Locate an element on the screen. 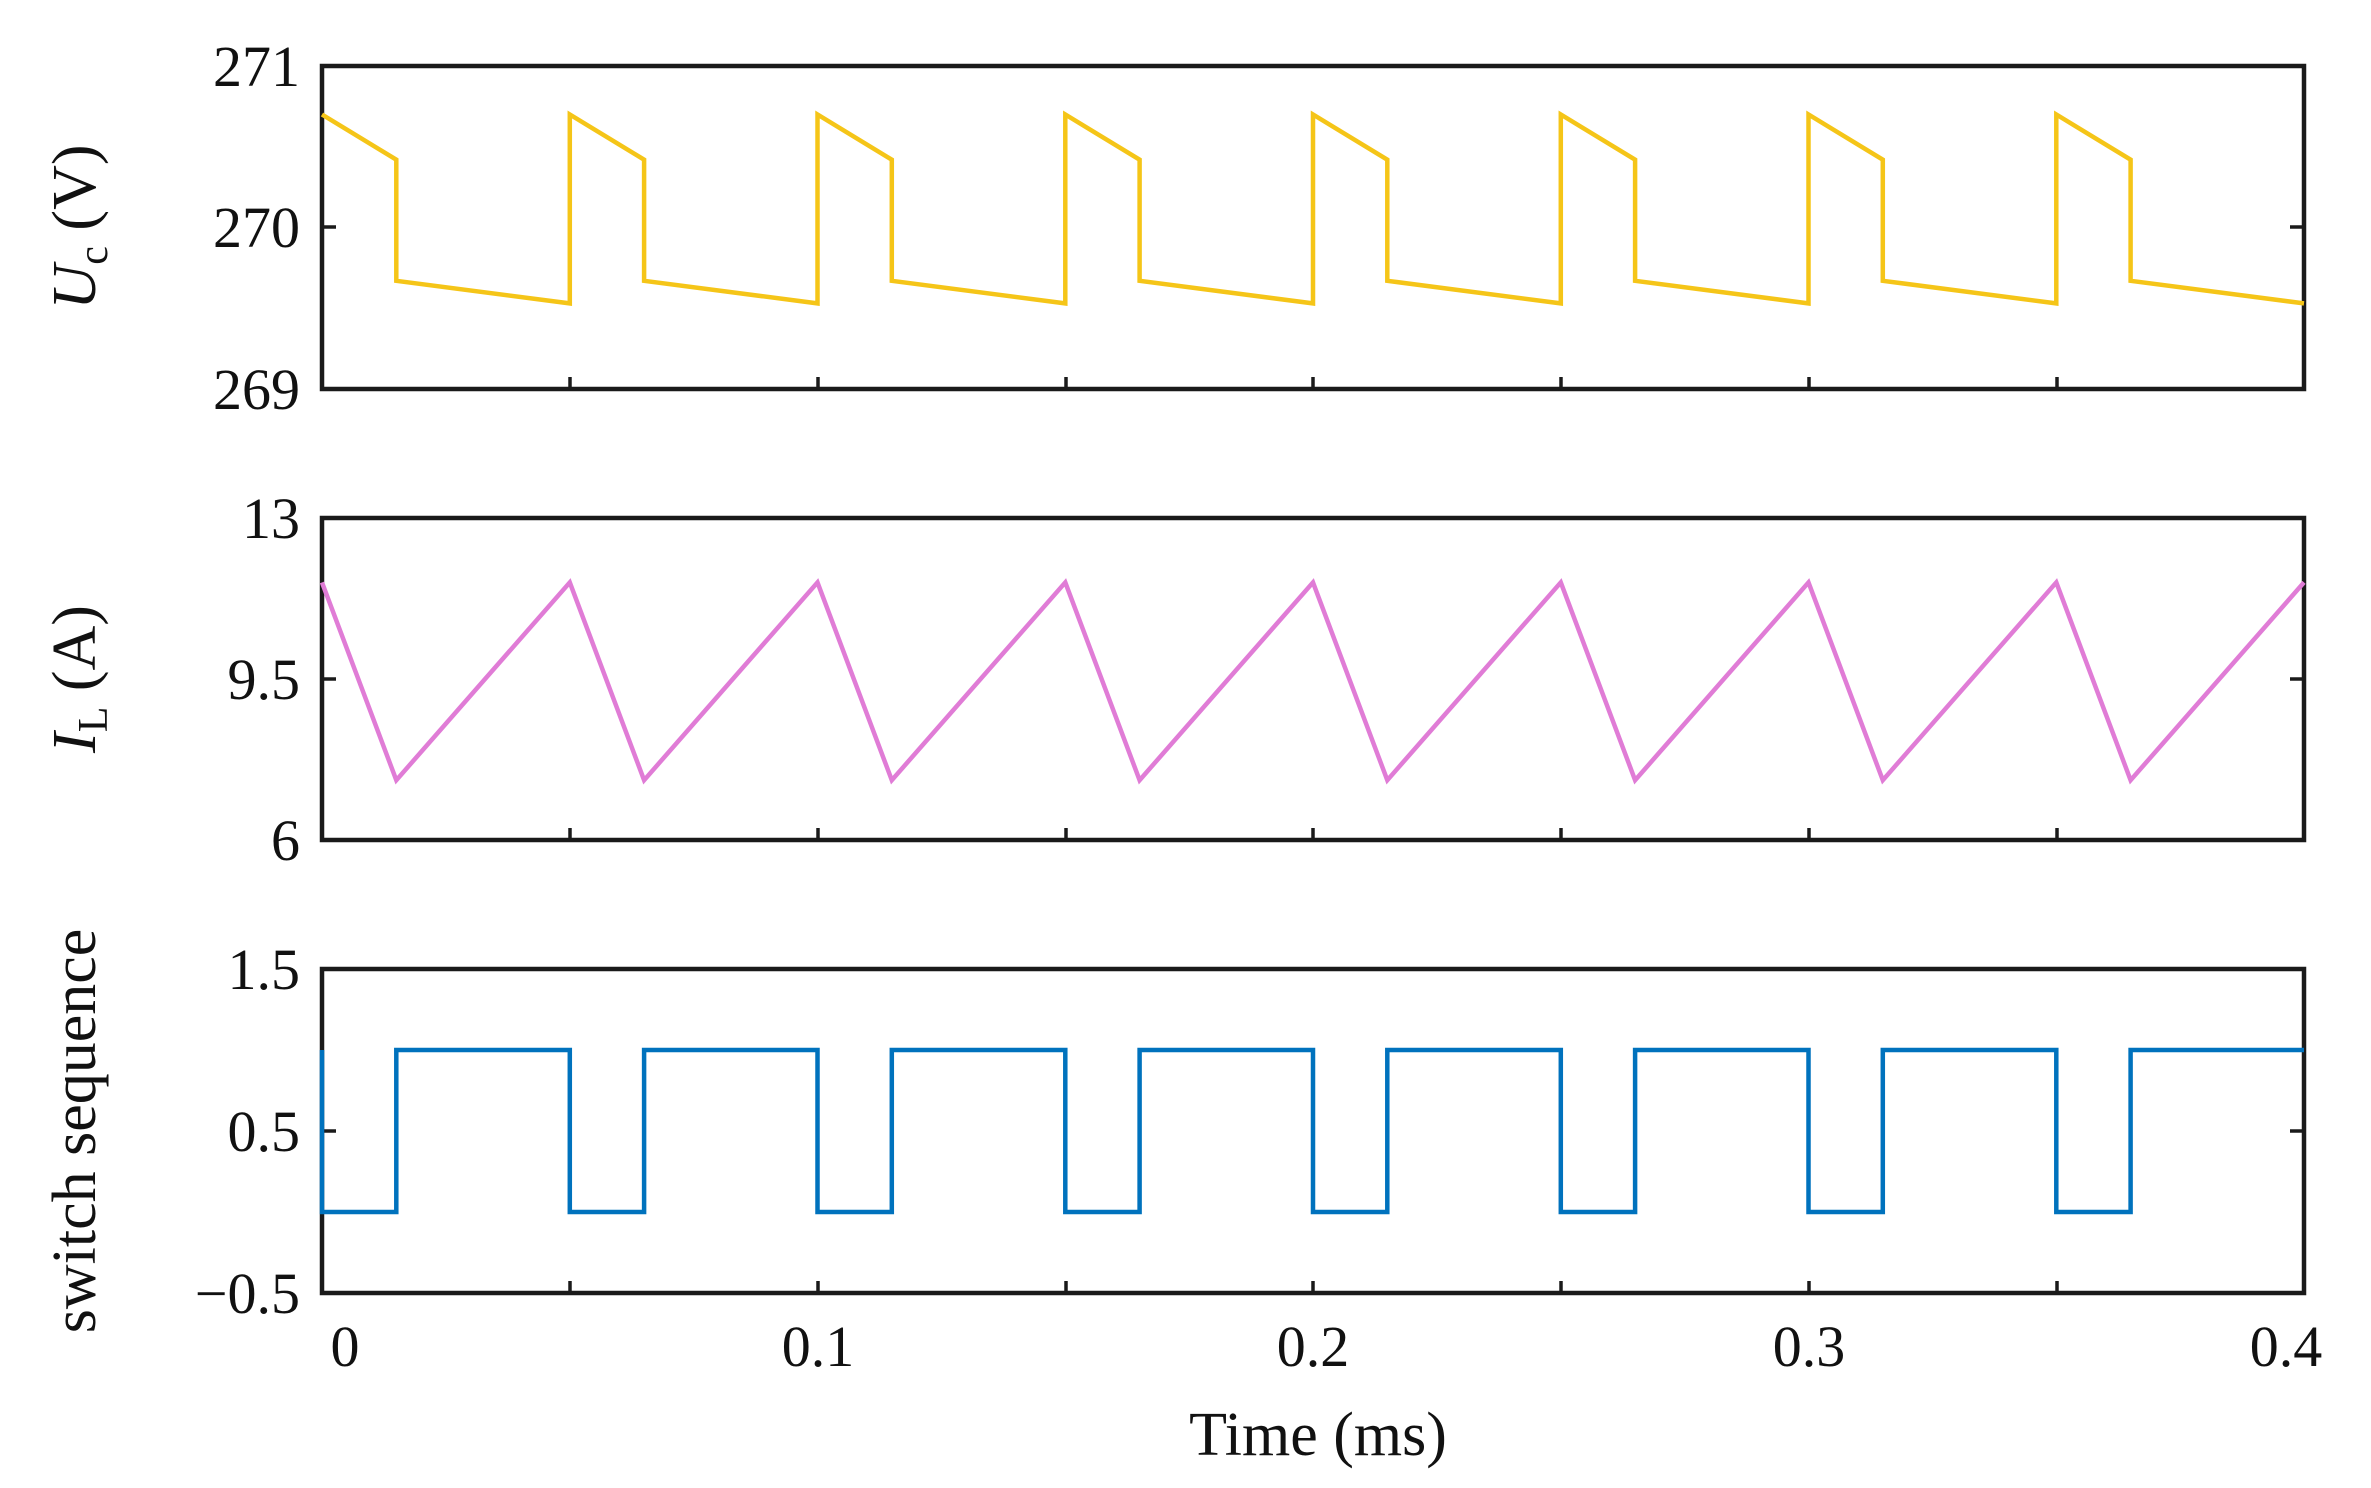 Image resolution: width=2371 pixels, height=1488 pixels. switch-series-line is located at coordinates (1311, 1131).